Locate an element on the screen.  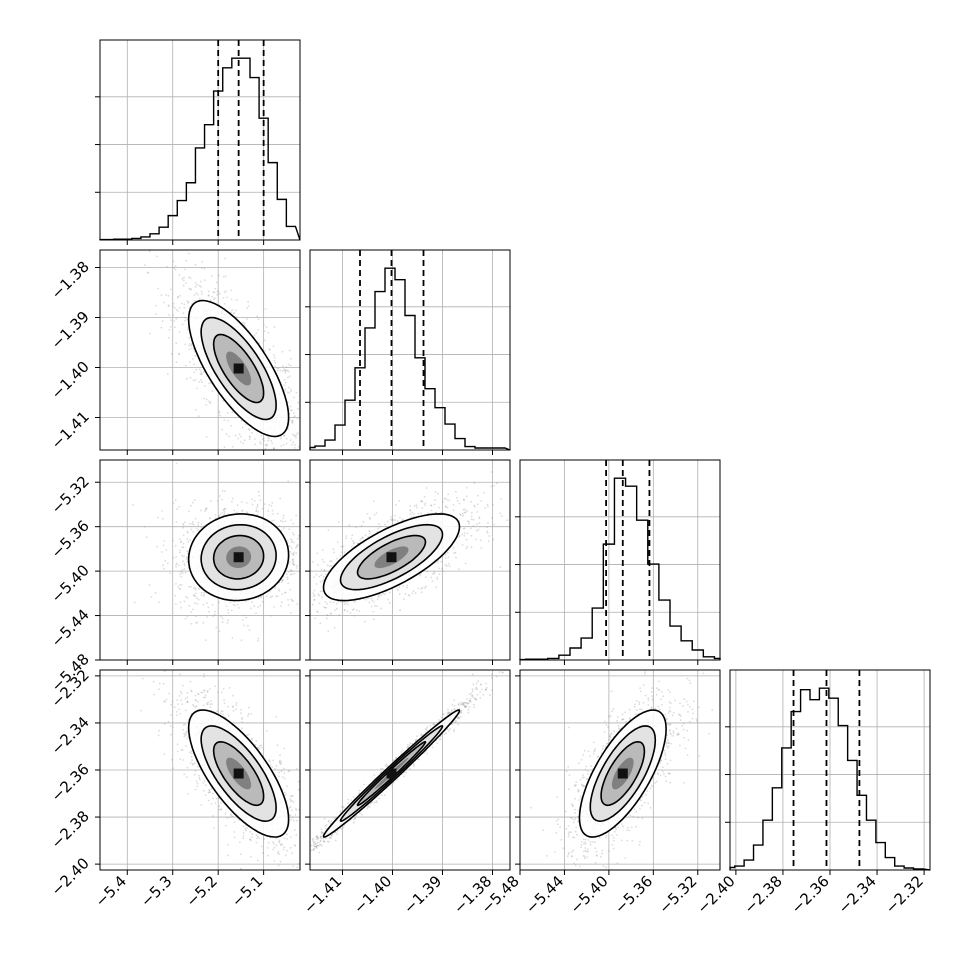
scatter-panel is located at coordinates (410, 770).